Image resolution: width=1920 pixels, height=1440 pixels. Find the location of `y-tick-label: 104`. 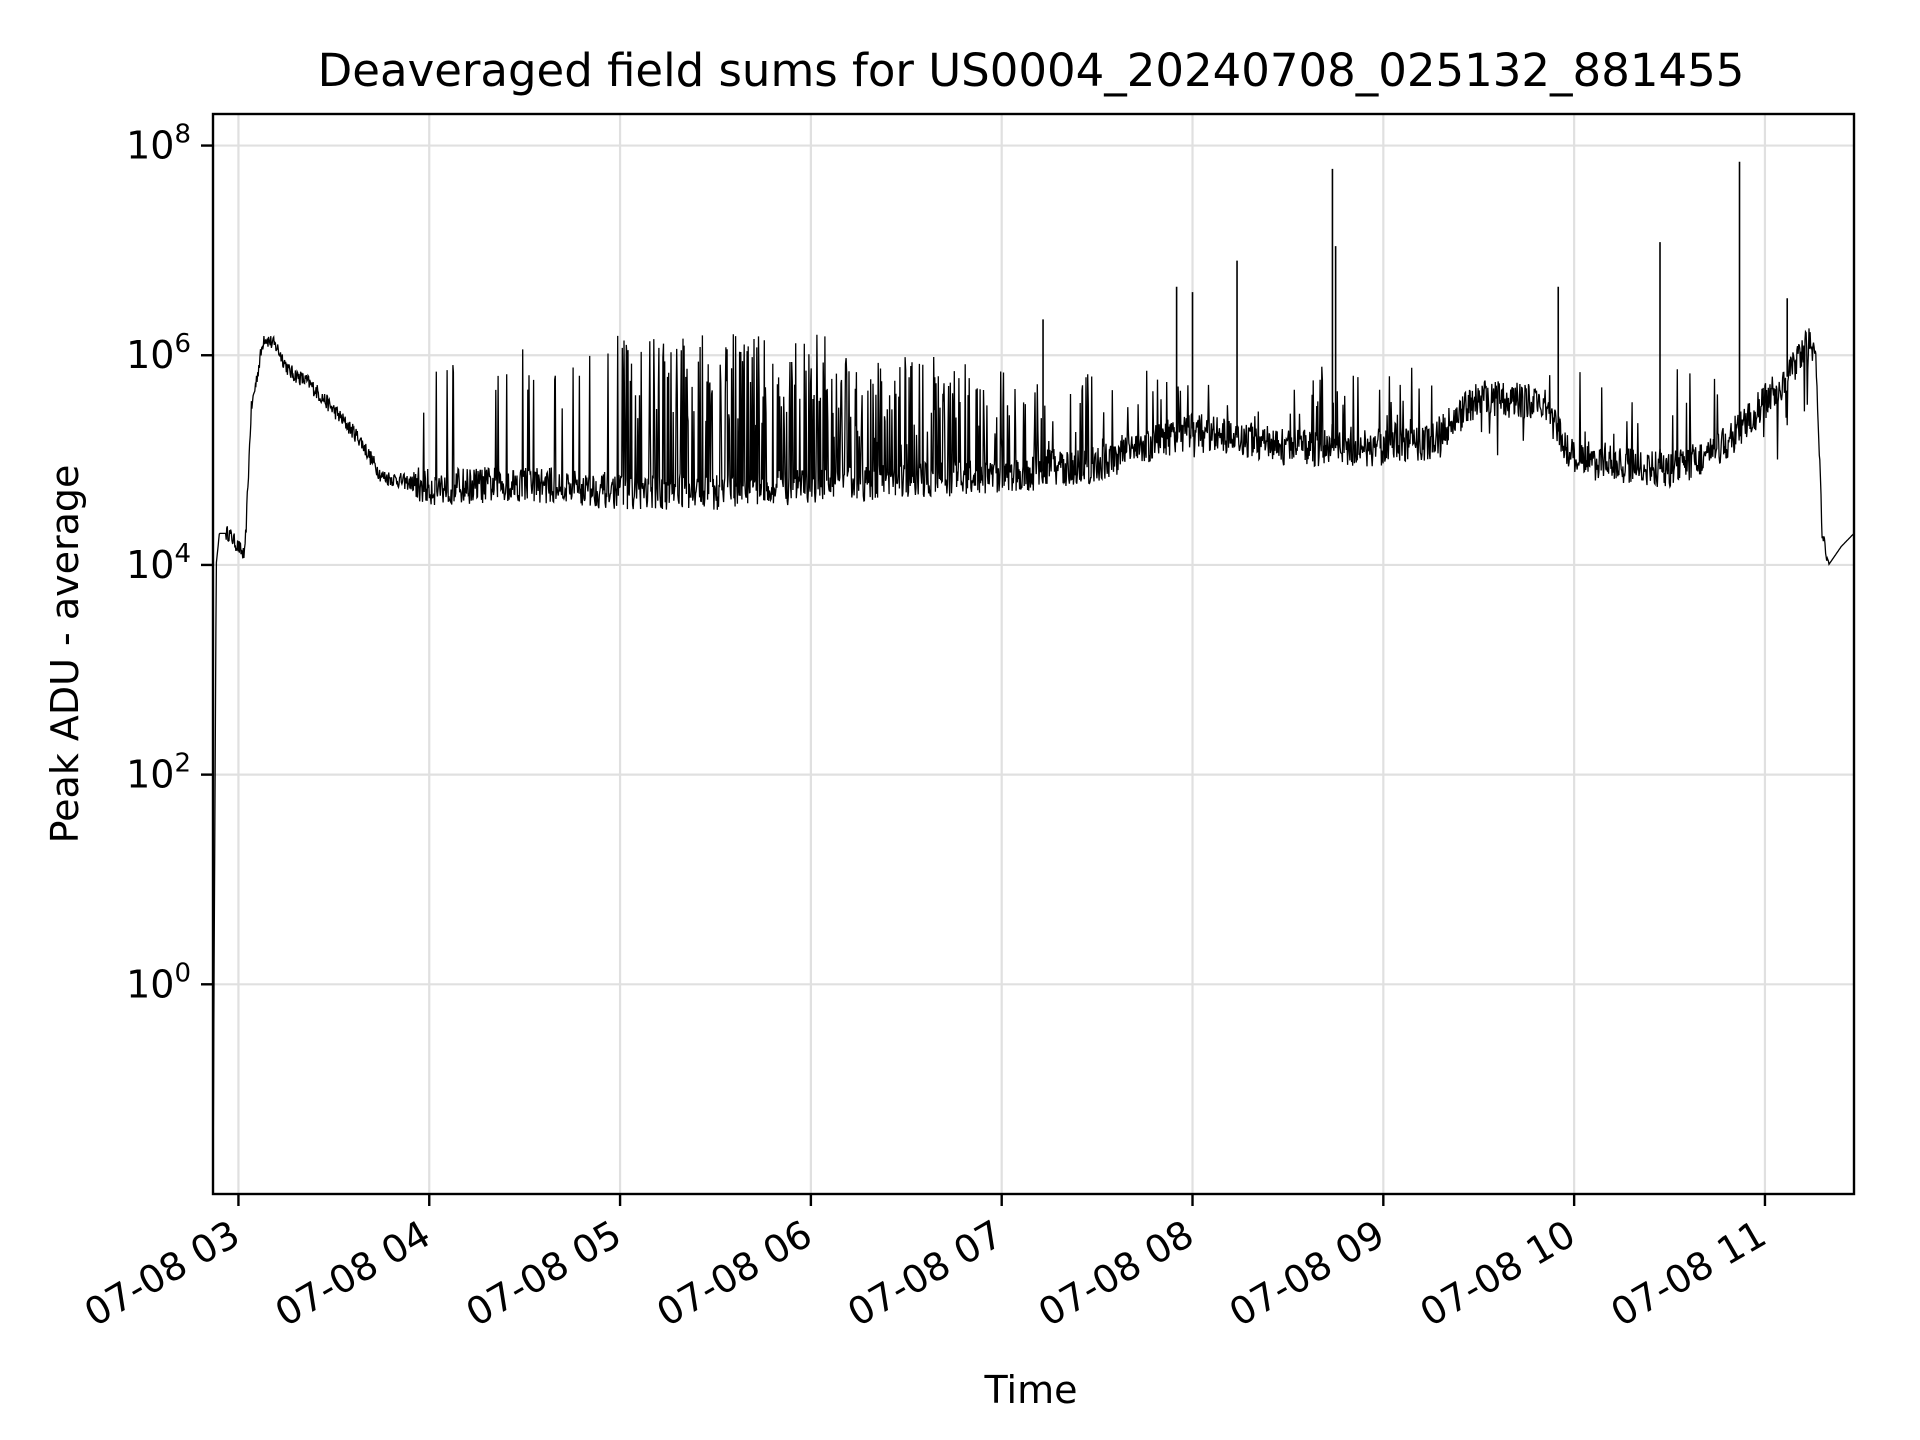

y-tick-label: 104 is located at coordinates (158, 563).